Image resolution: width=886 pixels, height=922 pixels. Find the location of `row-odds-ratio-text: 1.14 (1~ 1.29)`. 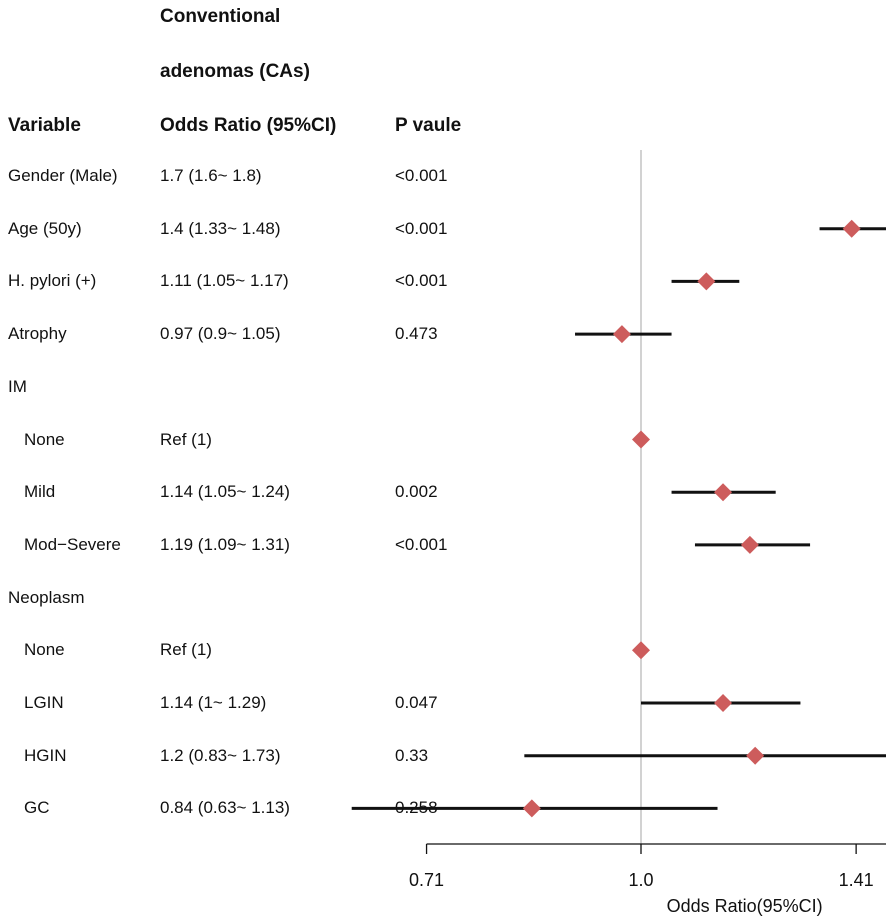

row-odds-ratio-text: 1.14 (1~ 1.29) is located at coordinates (213, 702).